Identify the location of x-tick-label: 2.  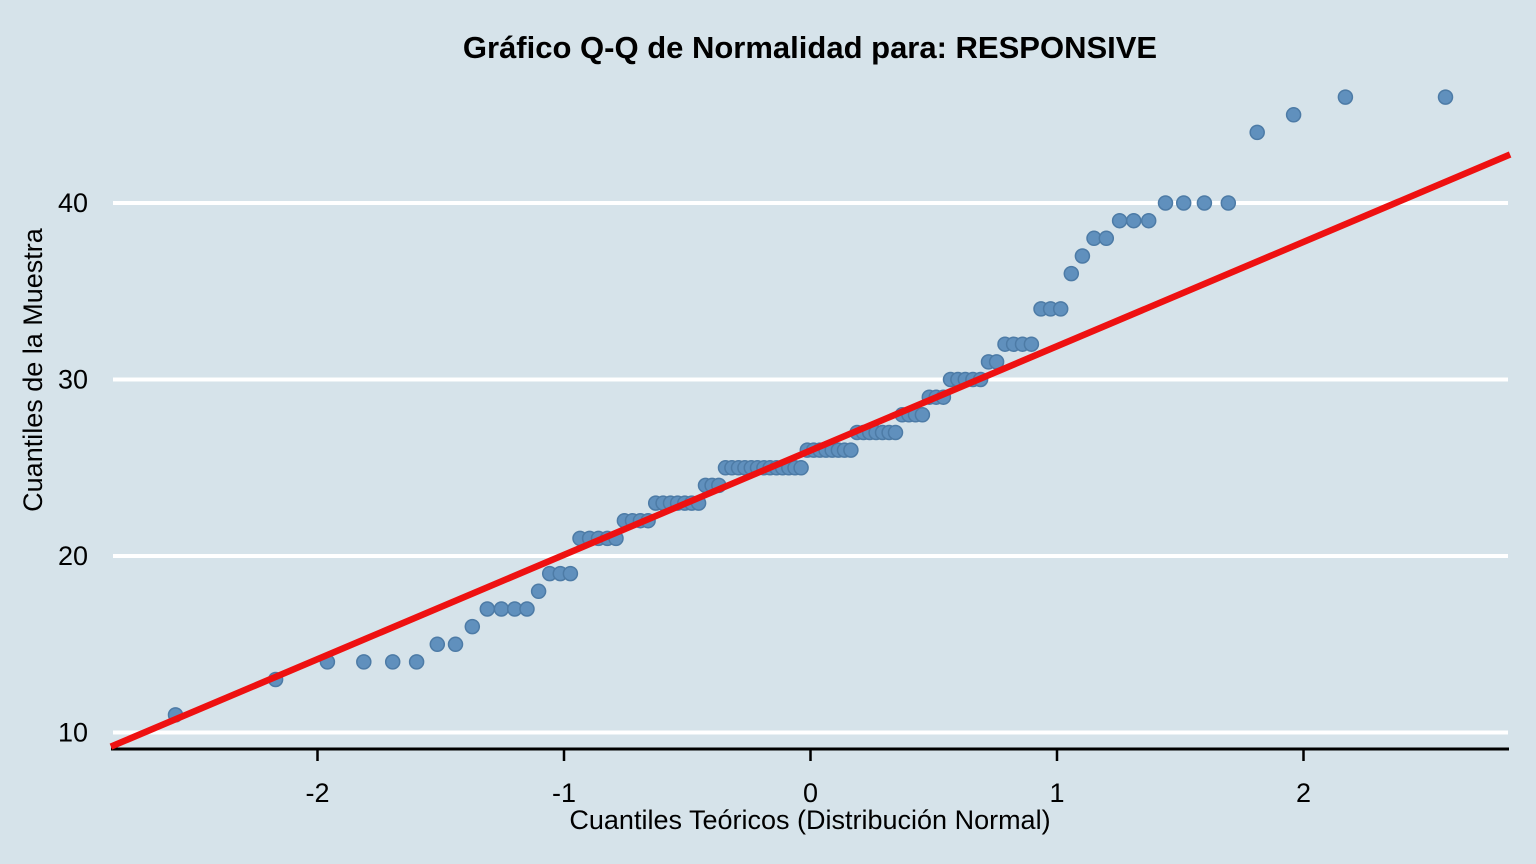
(1303, 793).